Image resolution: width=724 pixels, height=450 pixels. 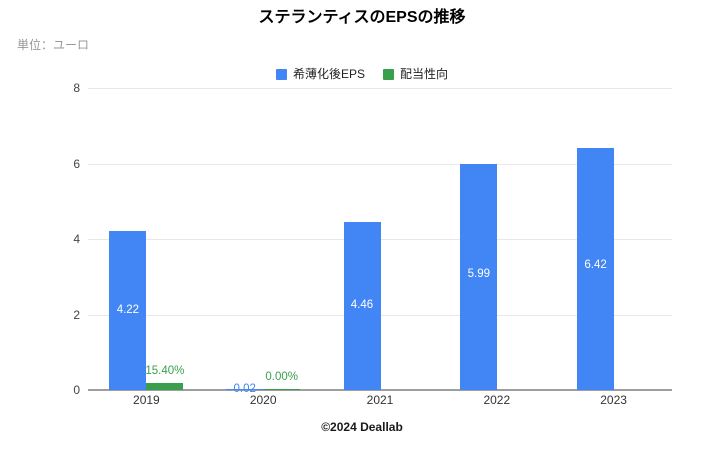 I want to click on bar-value-label-diluted-eps: 4.22, so click(x=128, y=309).